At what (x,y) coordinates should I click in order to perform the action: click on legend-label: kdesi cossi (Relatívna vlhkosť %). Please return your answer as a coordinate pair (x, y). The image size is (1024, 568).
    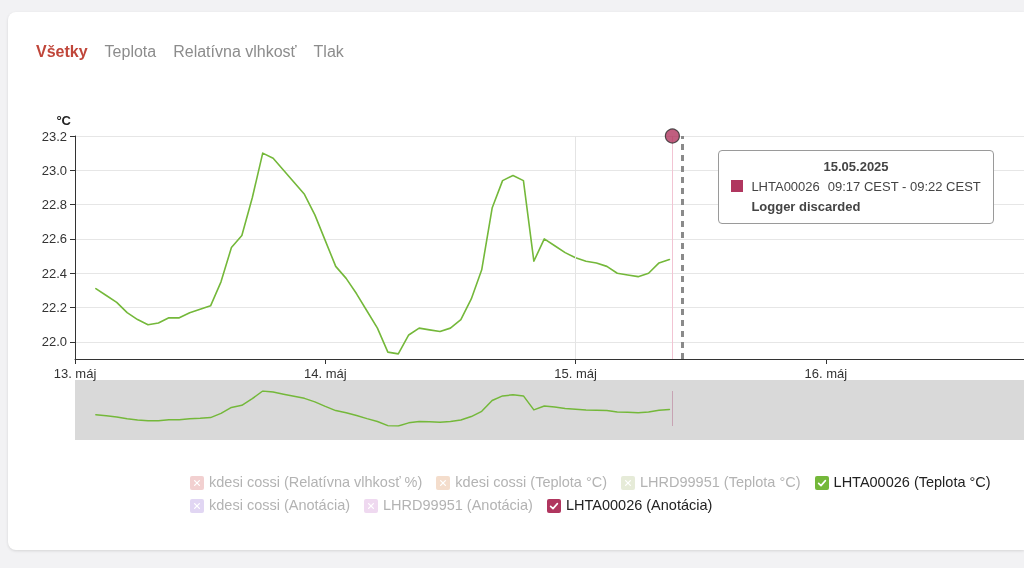
    Looking at the image, I should click on (316, 482).